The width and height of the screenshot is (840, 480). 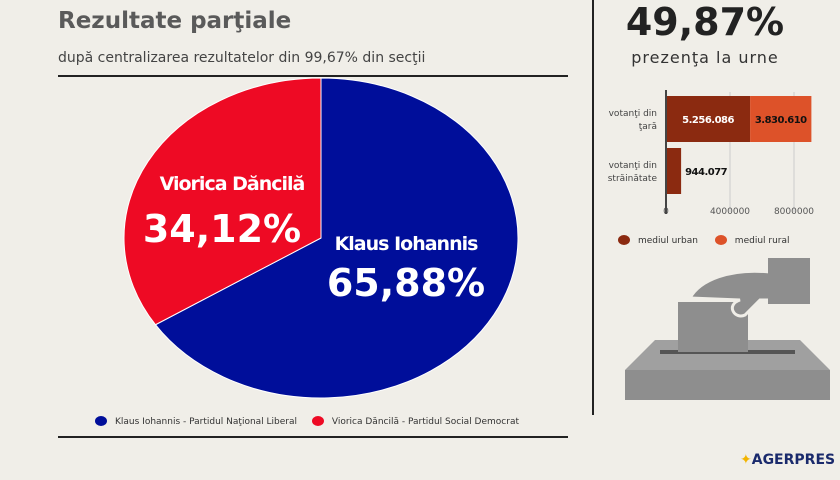 What do you see at coordinates (668, 240) in the screenshot?
I see `legend-label: mediul urban` at bounding box center [668, 240].